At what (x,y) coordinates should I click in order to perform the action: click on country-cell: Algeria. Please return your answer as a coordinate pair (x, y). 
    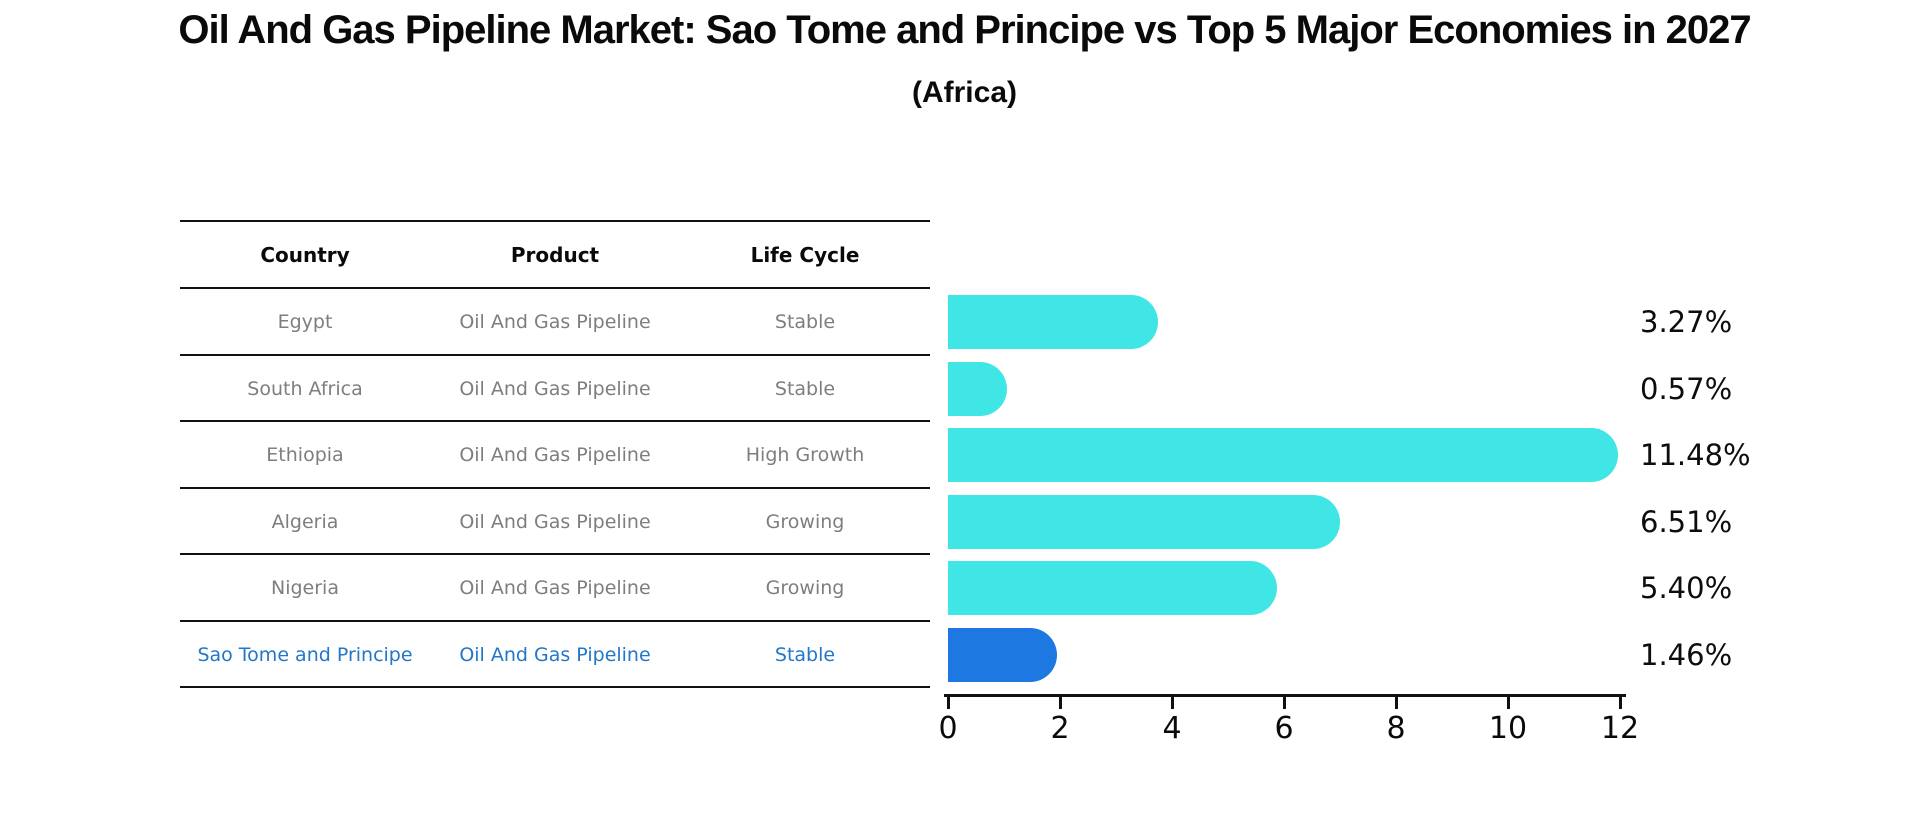
    Looking at the image, I should click on (305, 521).